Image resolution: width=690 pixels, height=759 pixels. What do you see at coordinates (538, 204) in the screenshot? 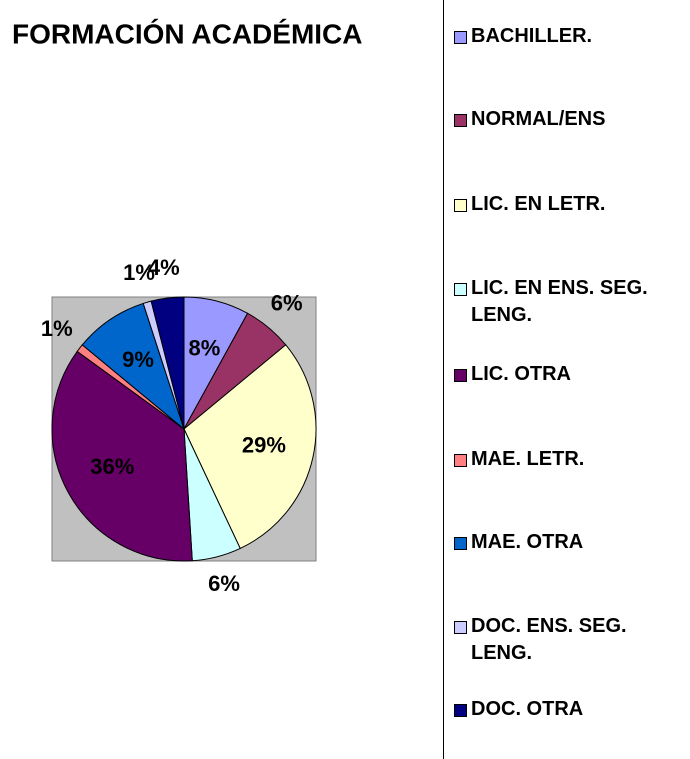
I see `legend-label: LIC. EN LETR.` at bounding box center [538, 204].